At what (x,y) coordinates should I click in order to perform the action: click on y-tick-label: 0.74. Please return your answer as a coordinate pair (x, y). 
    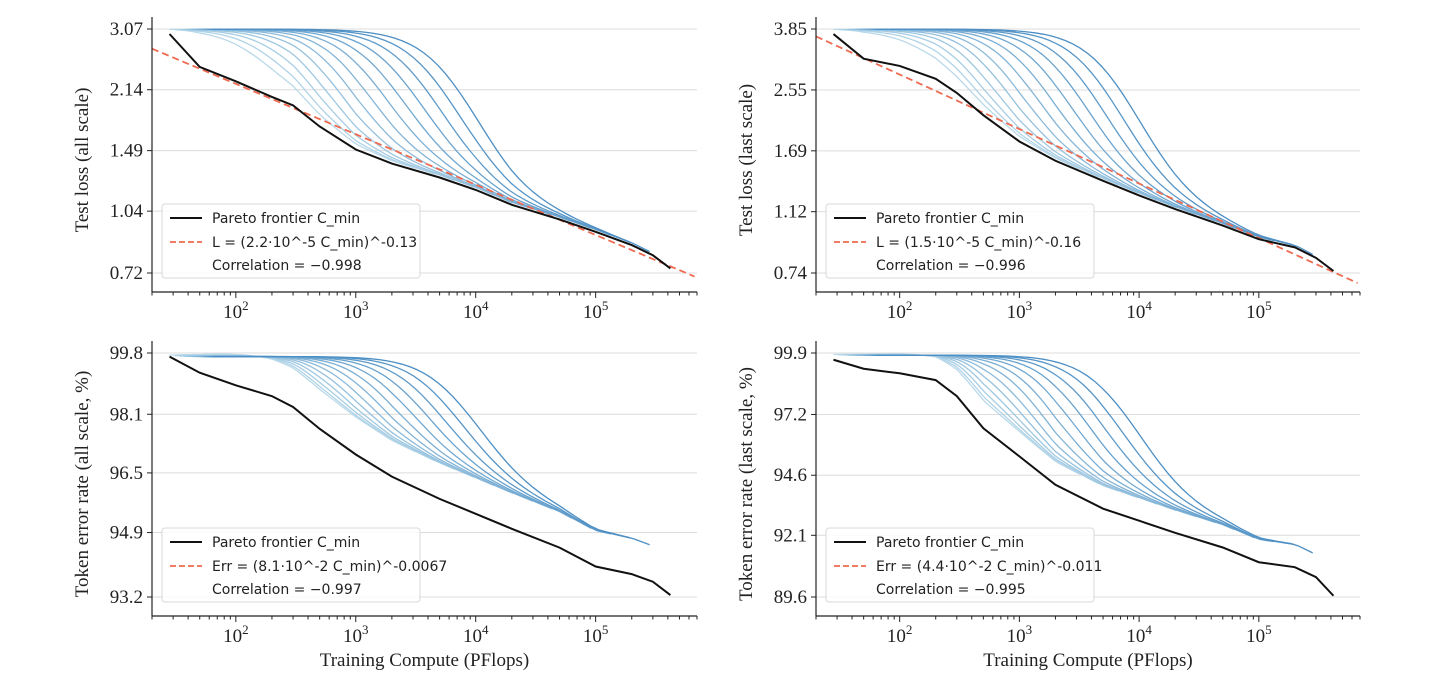
    Looking at the image, I should click on (791, 273).